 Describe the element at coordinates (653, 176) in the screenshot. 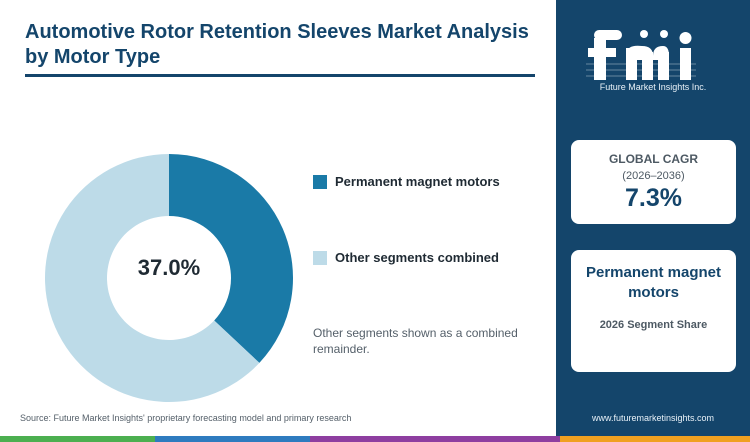

I see `cagr-period: (2026–2036)` at that location.